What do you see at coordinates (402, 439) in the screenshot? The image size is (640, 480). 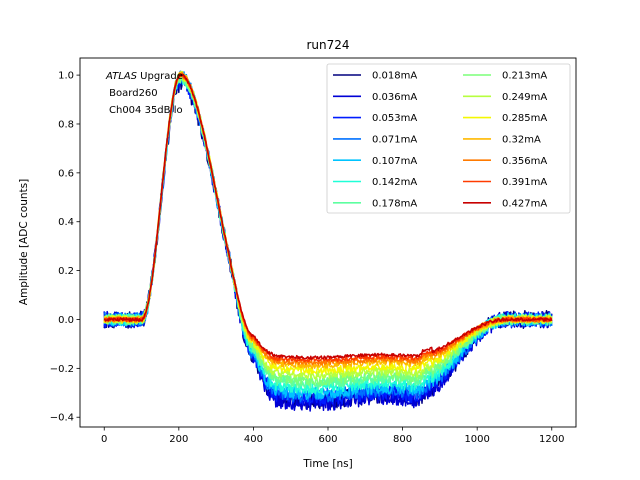 I see `x-tick-label: 800` at bounding box center [402, 439].